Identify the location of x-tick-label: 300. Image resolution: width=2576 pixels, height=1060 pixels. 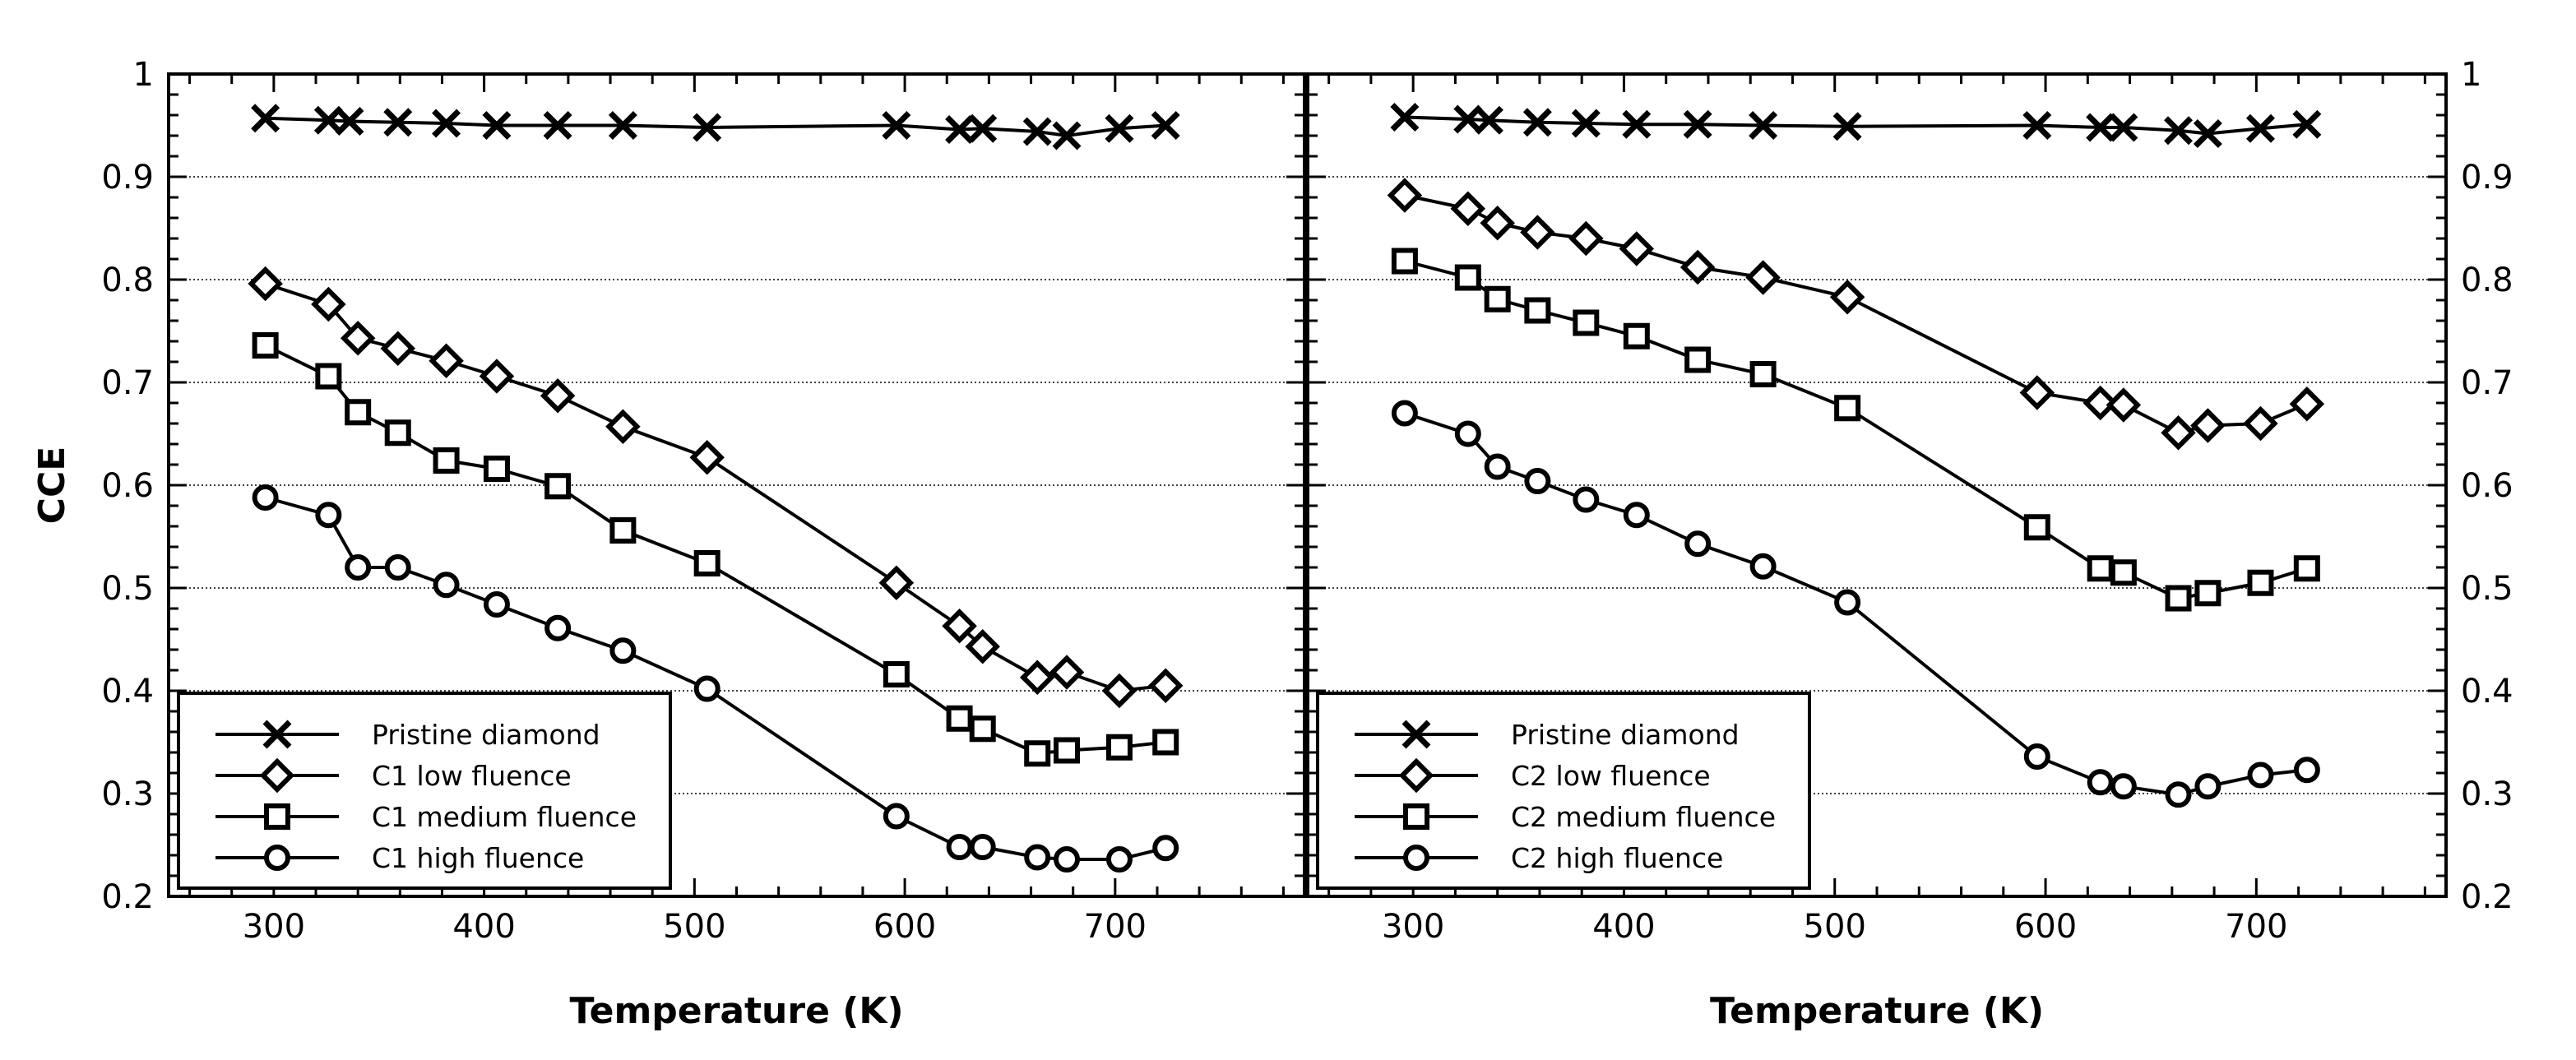
(274, 927).